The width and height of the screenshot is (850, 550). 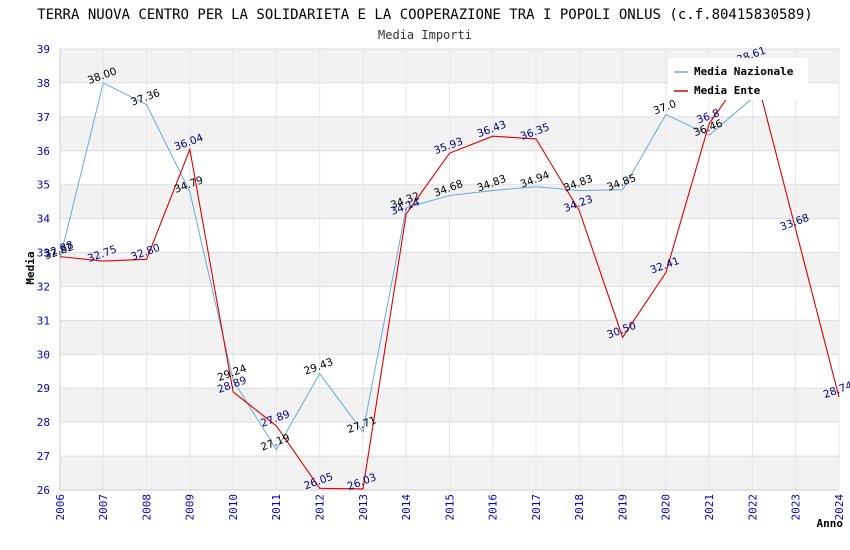 What do you see at coordinates (830, 523) in the screenshot?
I see `x-axis-title: Anno` at bounding box center [830, 523].